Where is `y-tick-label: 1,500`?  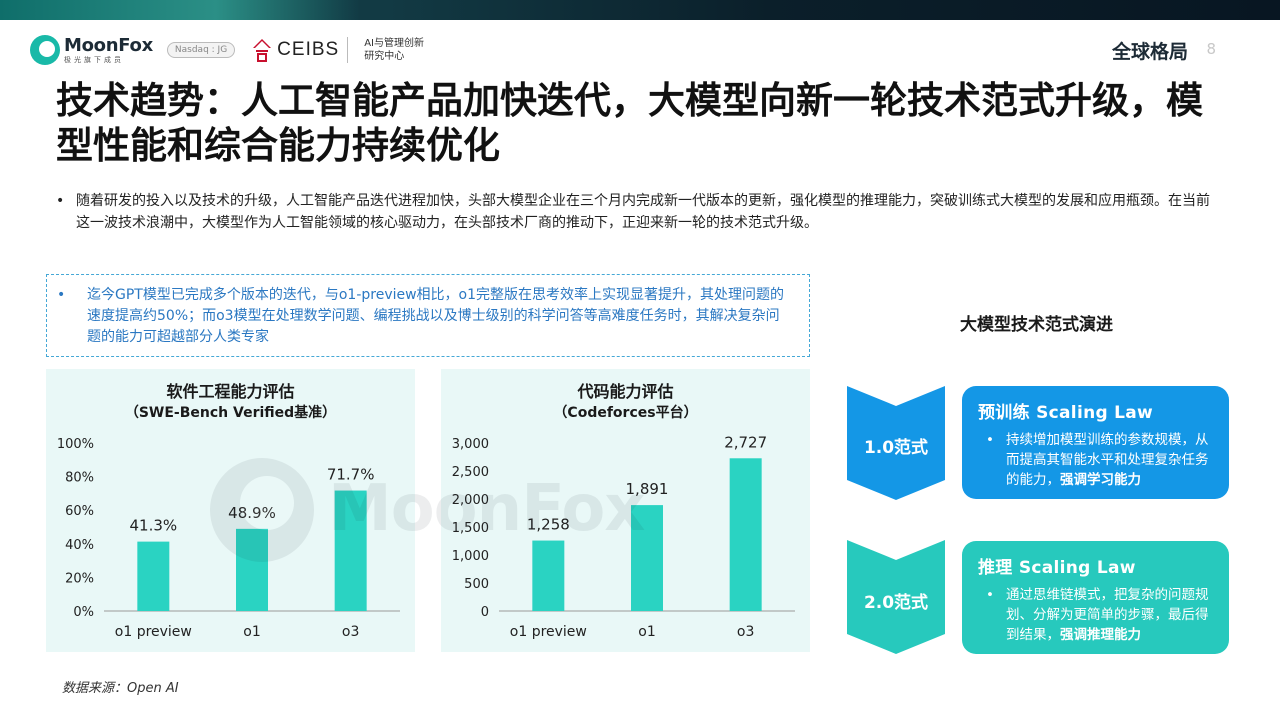 y-tick-label: 1,500 is located at coordinates (470, 528).